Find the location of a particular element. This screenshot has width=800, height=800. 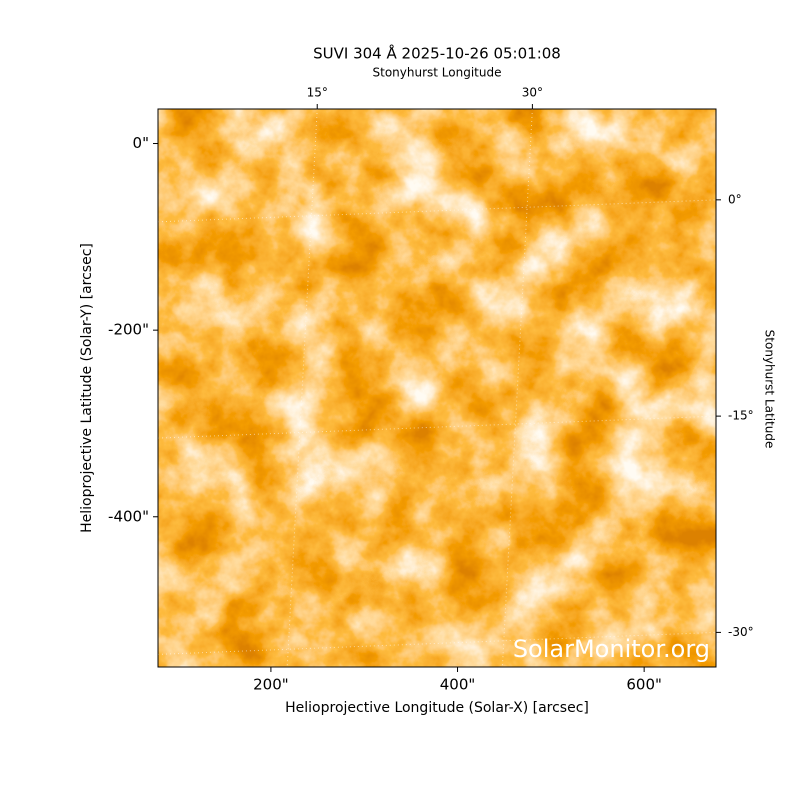

x-tick-label: 200" is located at coordinates (271, 685).